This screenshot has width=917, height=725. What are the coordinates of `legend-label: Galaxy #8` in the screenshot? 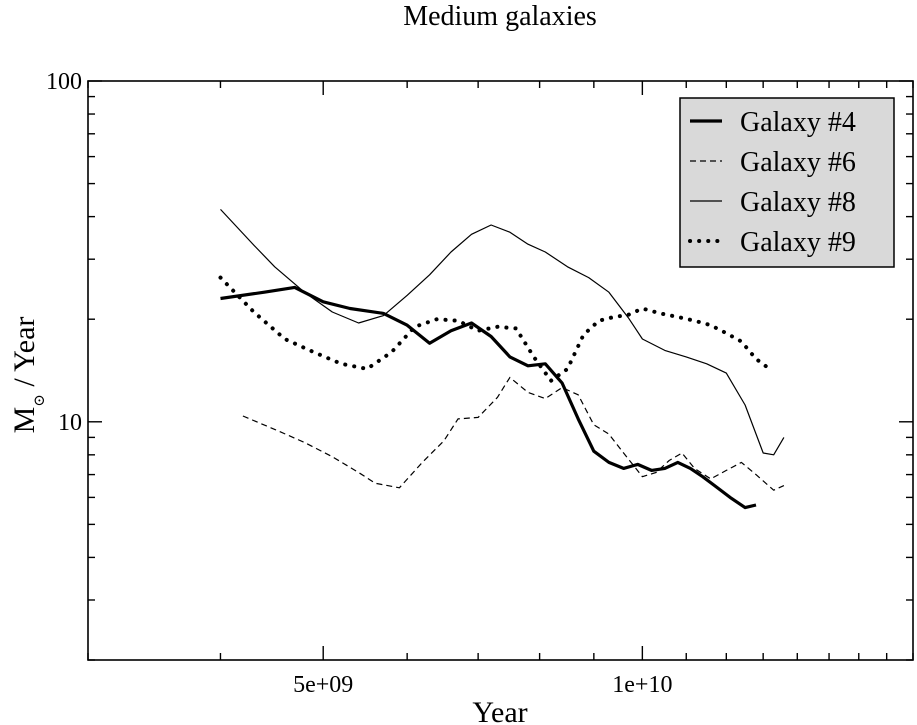 It's located at (798, 202).